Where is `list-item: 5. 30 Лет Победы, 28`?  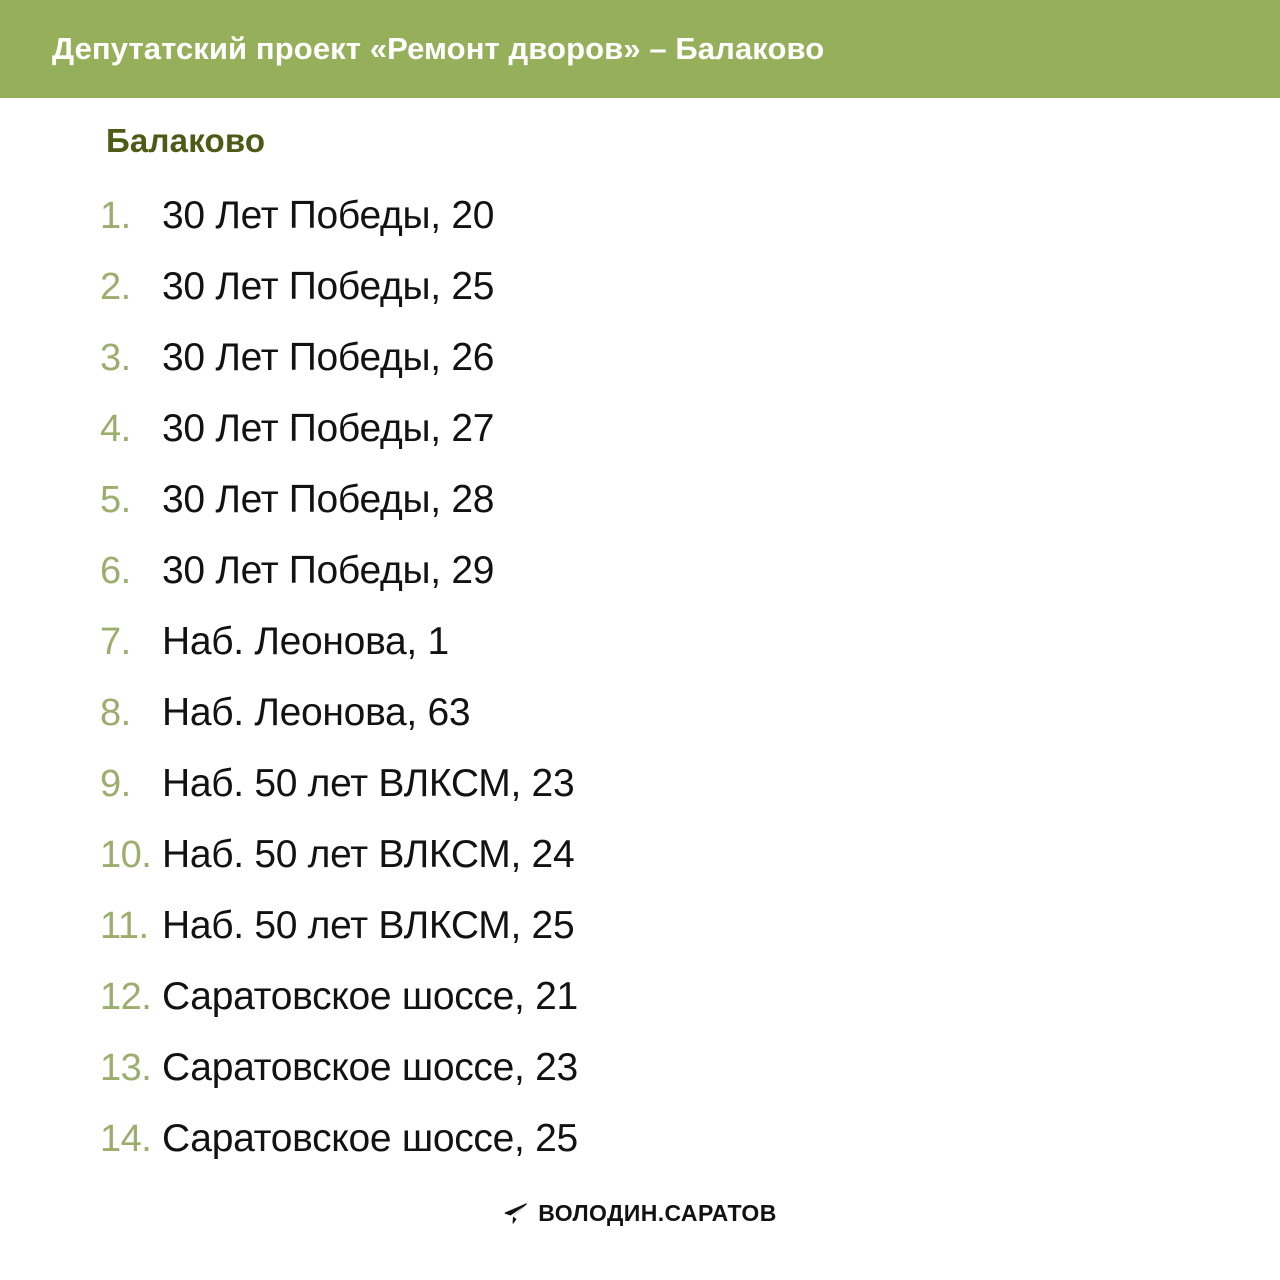 list-item: 5. 30 Лет Победы, 28 is located at coordinates (640, 513).